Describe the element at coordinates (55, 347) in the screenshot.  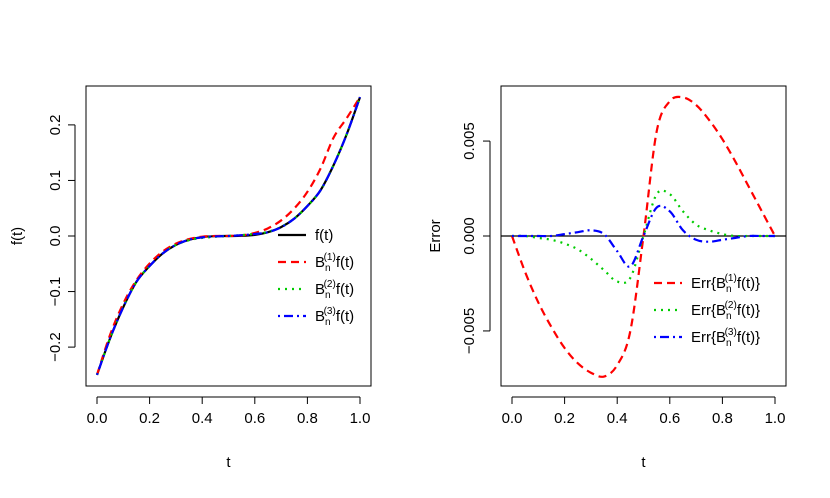
I see `y-tick-label: −0.2` at that location.